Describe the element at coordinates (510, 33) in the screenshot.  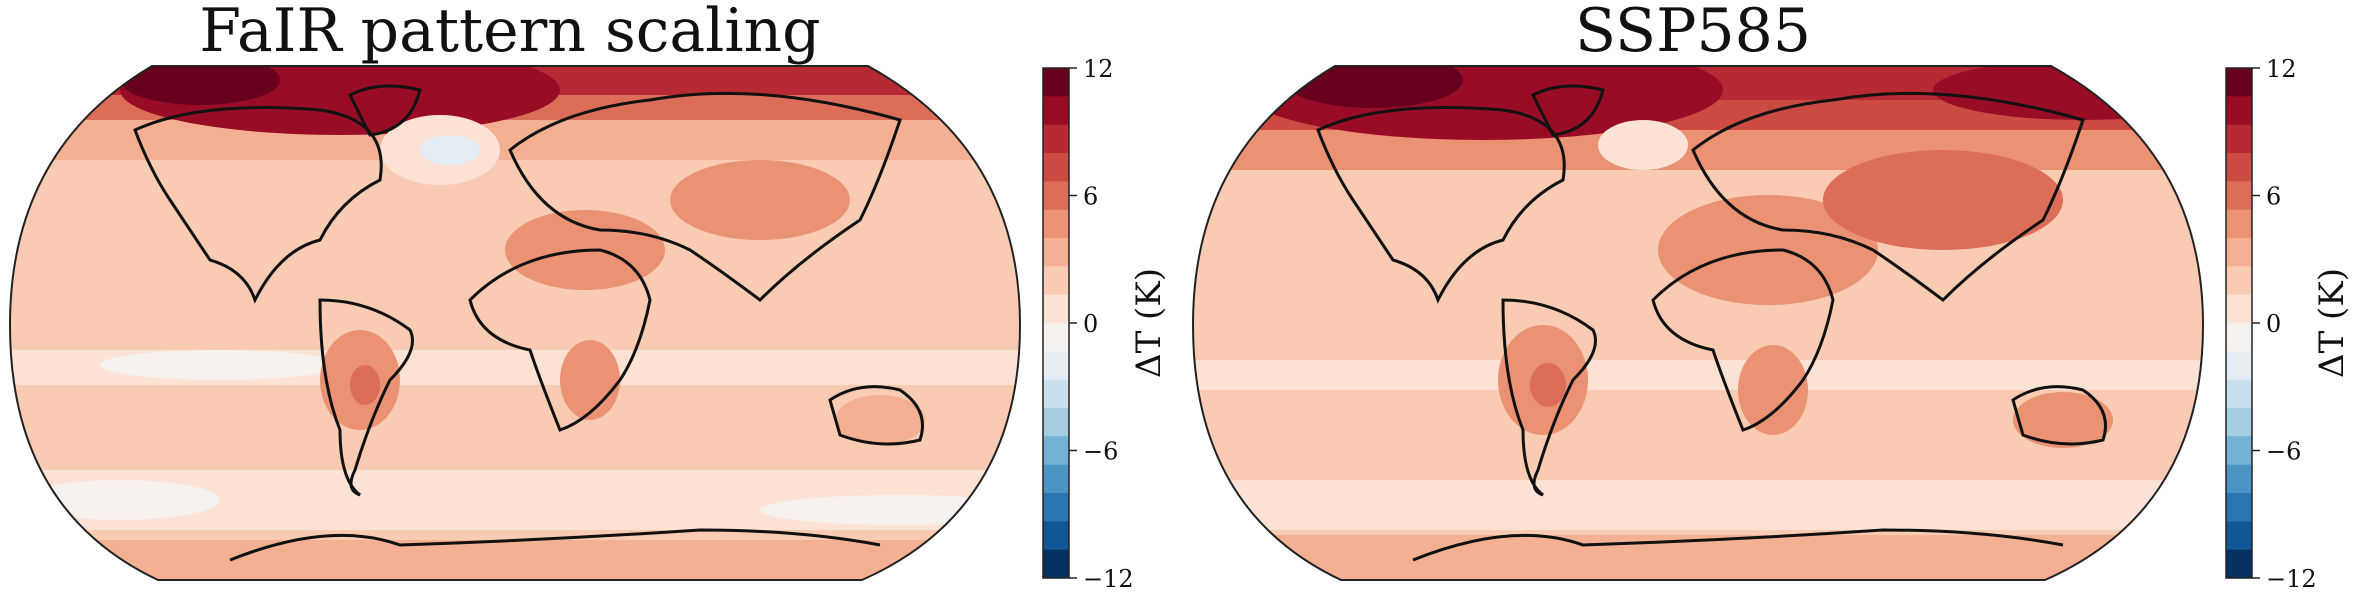
I see `panel-title: FaIR pattern scaling` at that location.